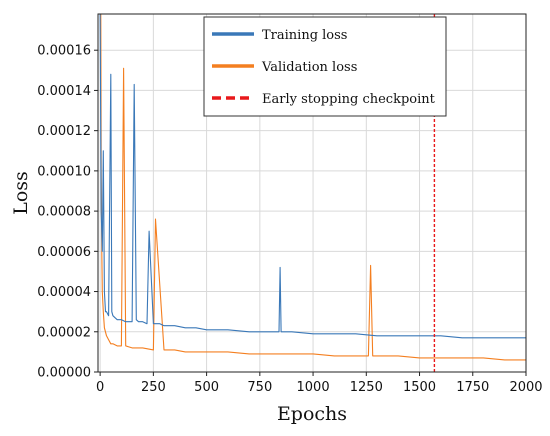 The height and width of the screenshot is (436, 550). What do you see at coordinates (525, 387) in the screenshot?
I see `x-tick-label: 2000` at bounding box center [525, 387].